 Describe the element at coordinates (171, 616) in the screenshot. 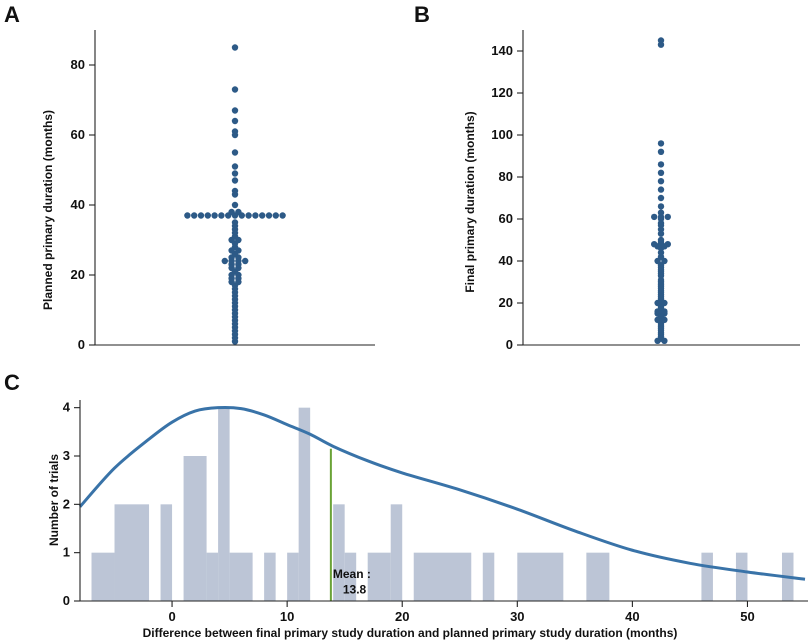

I see `panel-c-x-tick-label: 0` at that location.